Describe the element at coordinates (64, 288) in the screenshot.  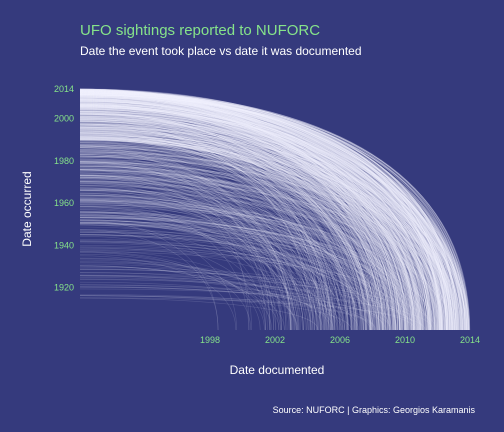
I see `y-tick-label: 1920` at that location.